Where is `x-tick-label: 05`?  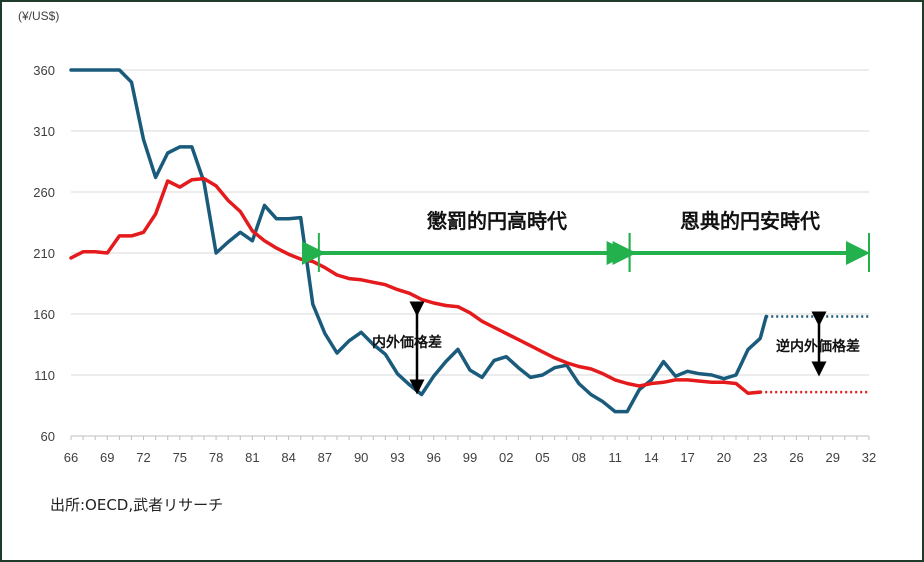 x-tick-label: 05 is located at coordinates (542, 457).